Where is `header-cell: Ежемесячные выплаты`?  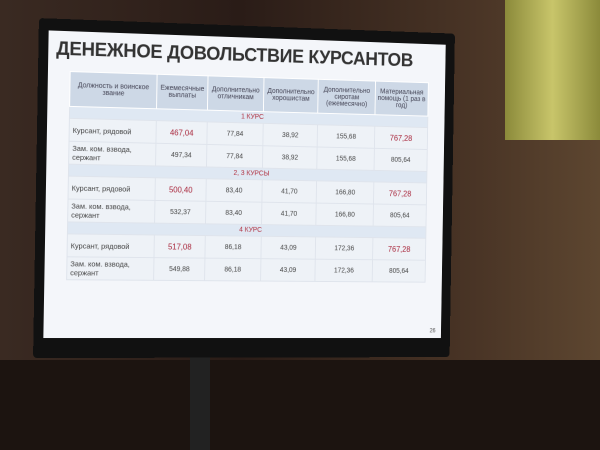 header-cell: Ежемесячные выплаты is located at coordinates (183, 92).